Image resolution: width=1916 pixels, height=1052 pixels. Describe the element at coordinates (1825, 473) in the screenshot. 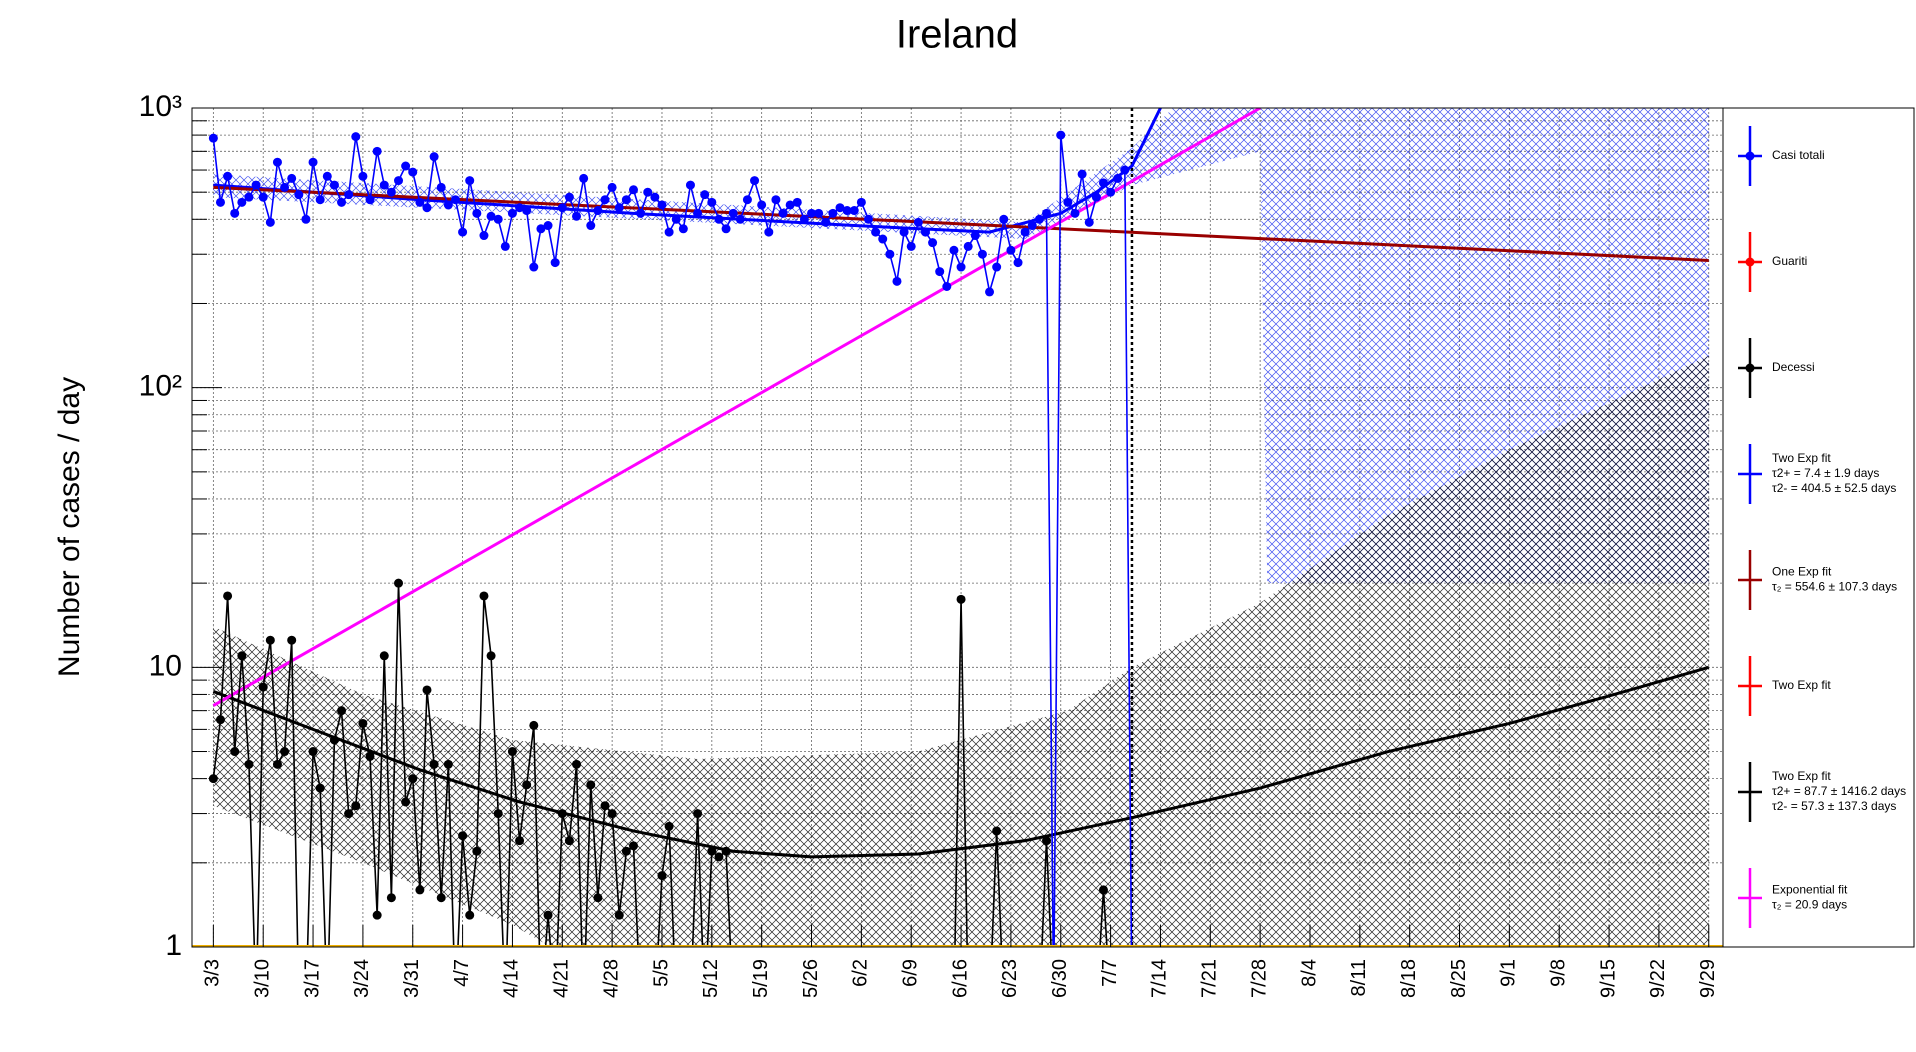

I see `legend-detail: τ2+ = 7.4 ± 1.9 days` at that location.